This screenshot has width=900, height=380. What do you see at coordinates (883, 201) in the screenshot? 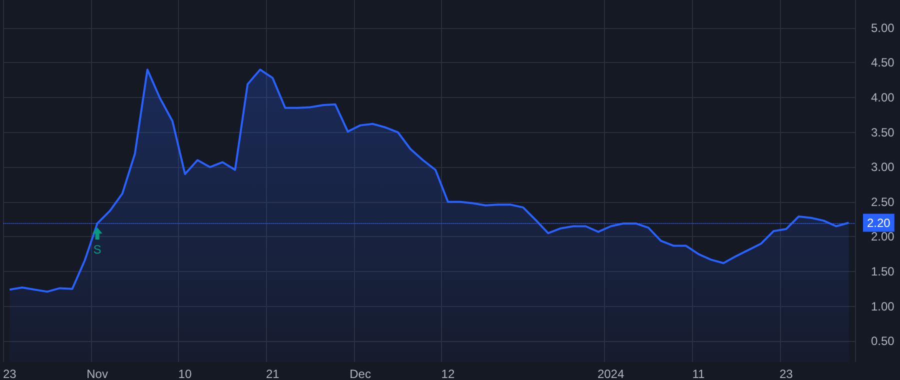
I see `y-tick-label: 2.50` at bounding box center [883, 201].